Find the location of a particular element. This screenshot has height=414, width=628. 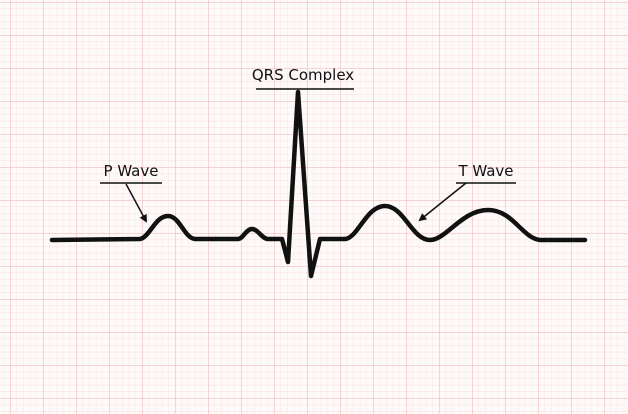

p-wave-arrow is located at coordinates (136, 203).